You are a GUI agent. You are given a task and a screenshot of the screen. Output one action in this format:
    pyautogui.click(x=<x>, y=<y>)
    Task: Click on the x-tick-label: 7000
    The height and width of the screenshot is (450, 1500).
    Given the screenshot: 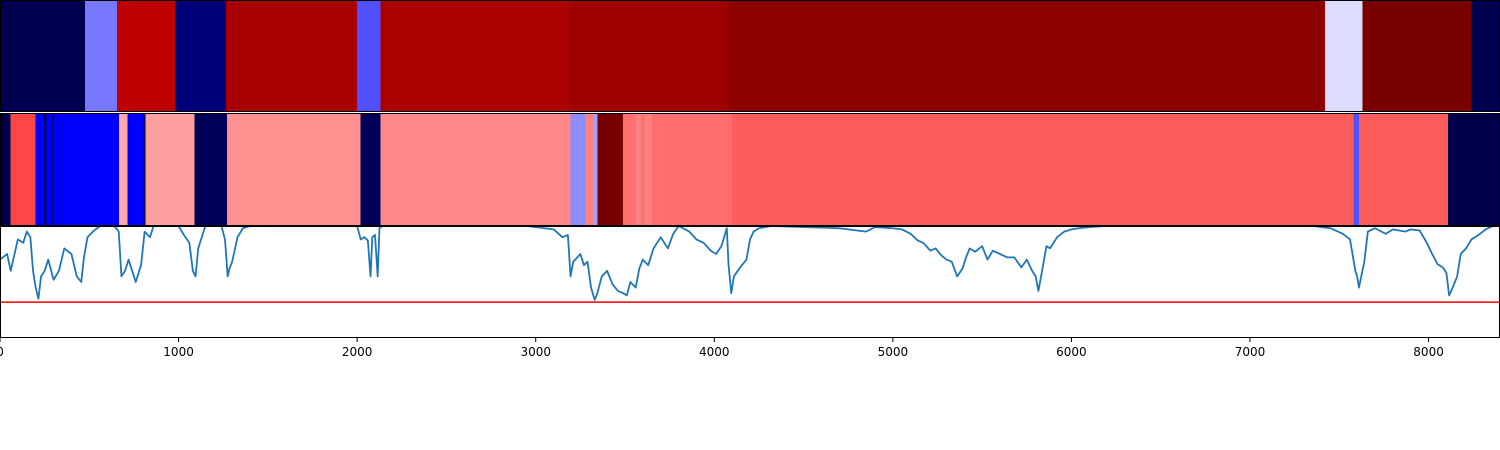 What is the action you would take?
    pyautogui.click(x=1250, y=352)
    